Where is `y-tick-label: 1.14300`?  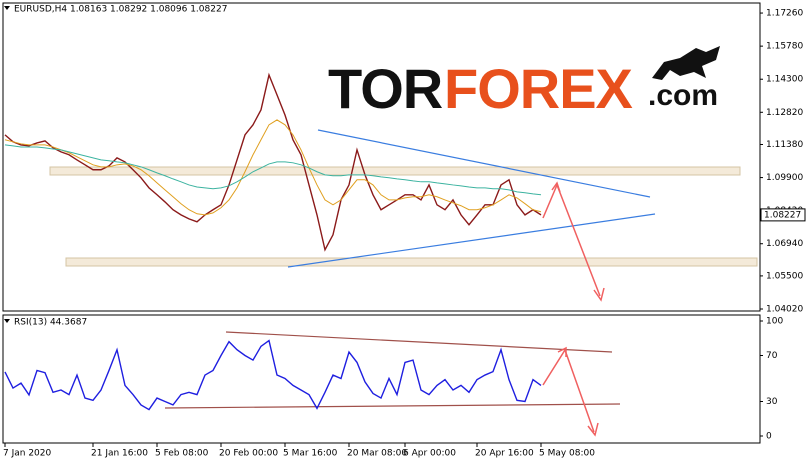
y-tick-label: 1.14300 is located at coordinates (784, 80).